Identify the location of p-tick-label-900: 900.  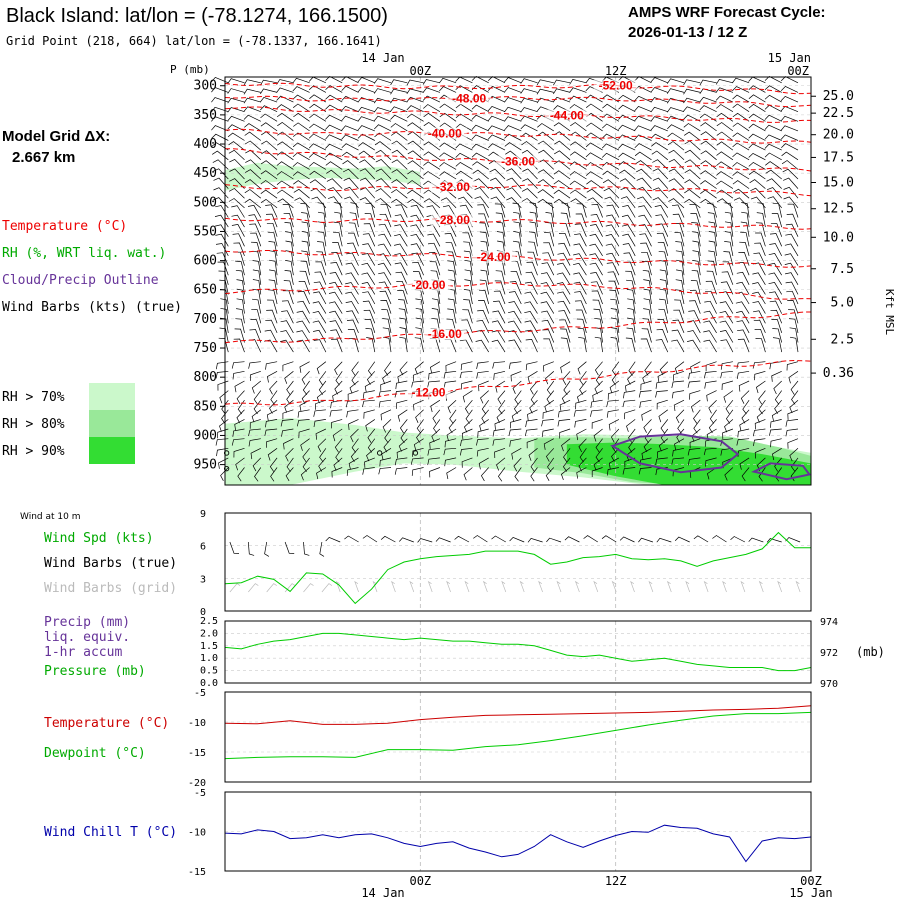
(205, 435).